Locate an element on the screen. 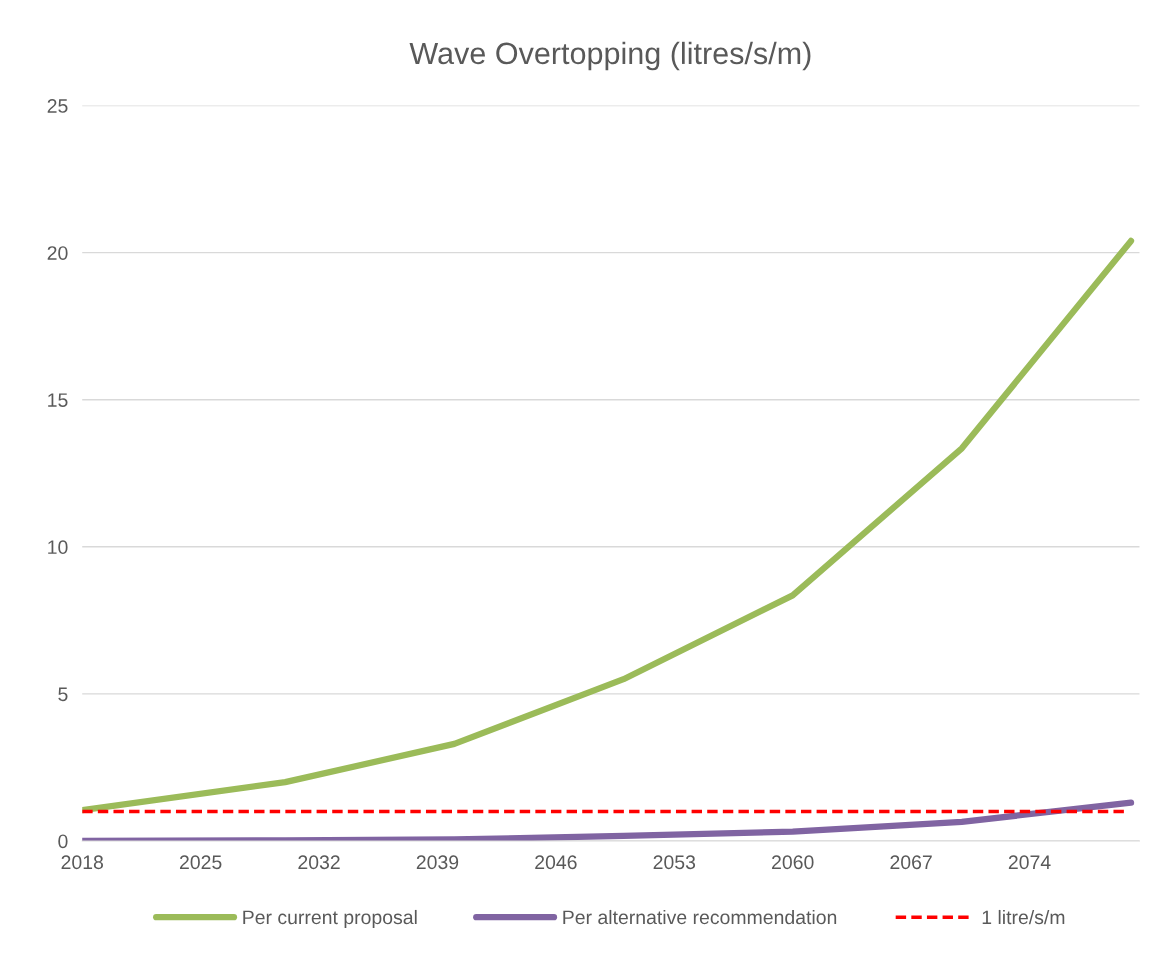  legend-label: 1 litre/s/m is located at coordinates (1023, 917).